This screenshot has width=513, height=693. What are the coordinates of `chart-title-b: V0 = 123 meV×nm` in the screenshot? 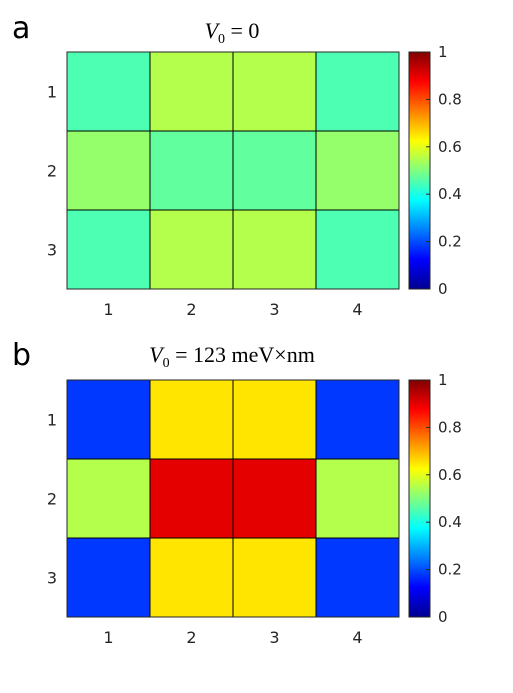 It's located at (232, 356).